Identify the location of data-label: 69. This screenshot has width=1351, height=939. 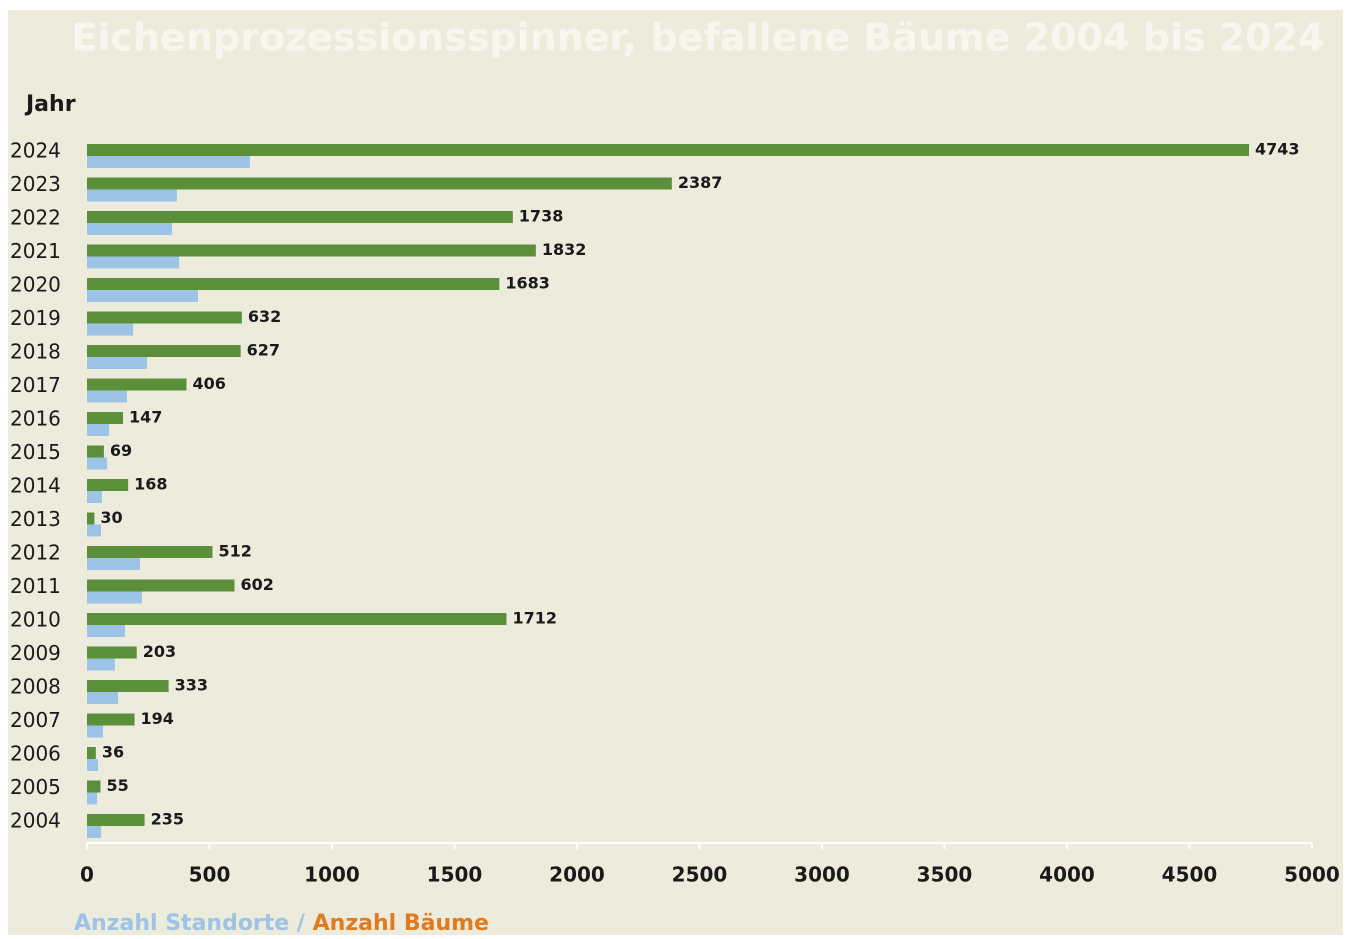
(121, 450).